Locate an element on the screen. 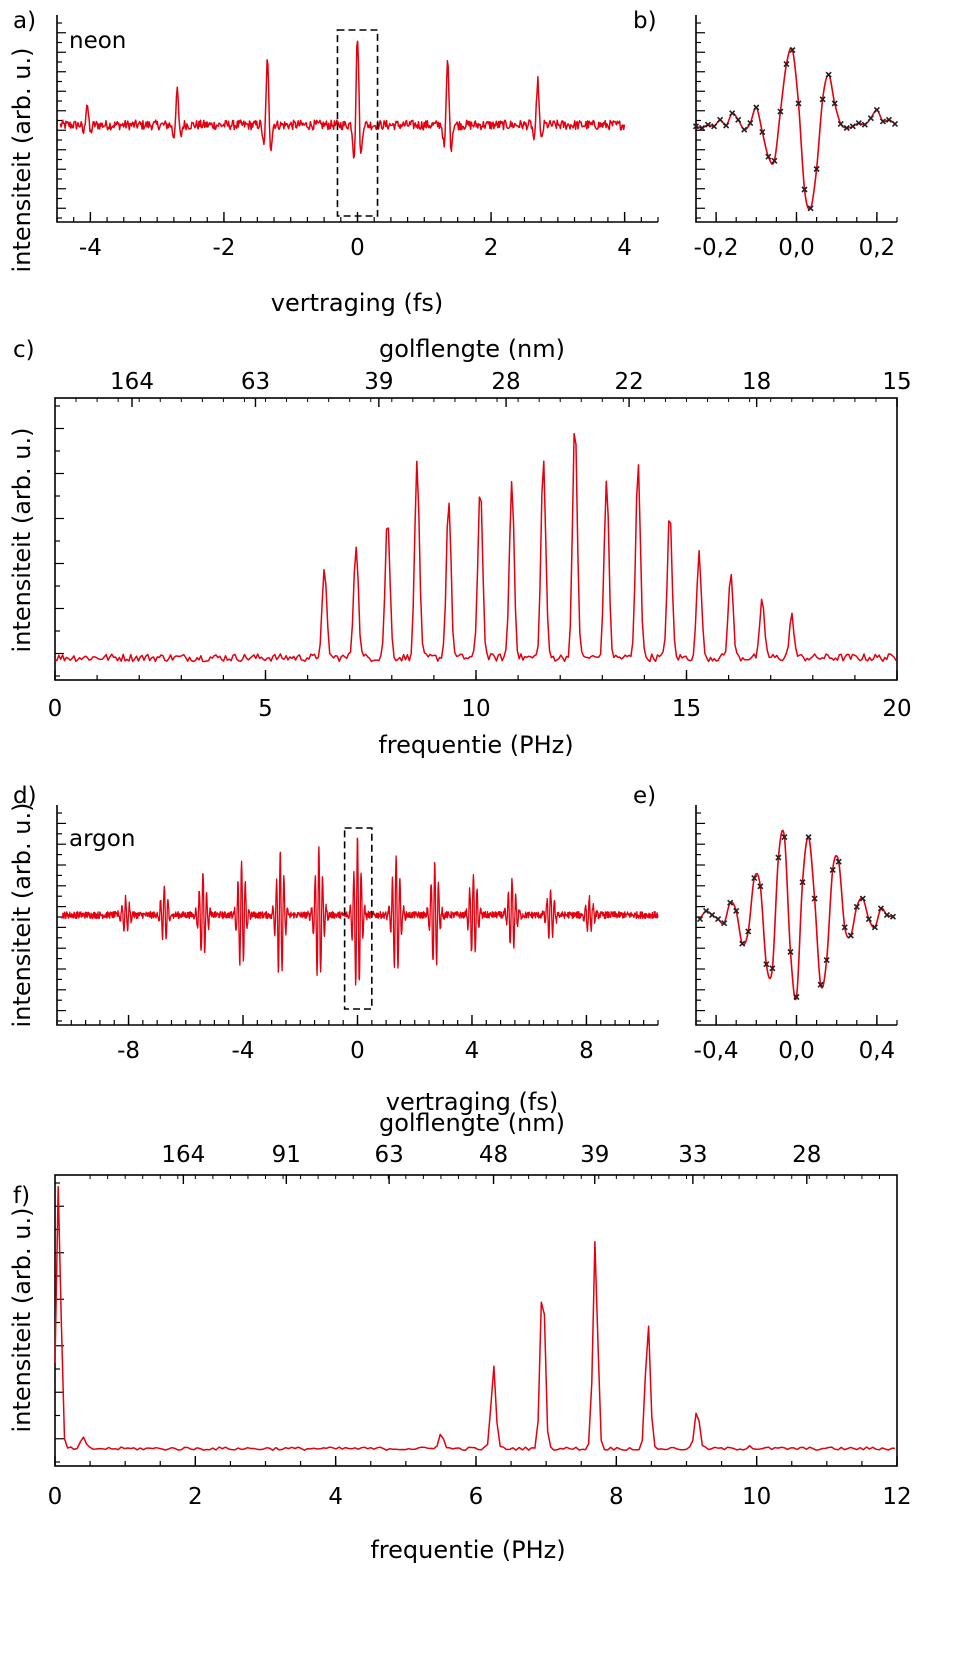  panel-d-xlabel: vertraging (fs) is located at coordinates (472, 1102).